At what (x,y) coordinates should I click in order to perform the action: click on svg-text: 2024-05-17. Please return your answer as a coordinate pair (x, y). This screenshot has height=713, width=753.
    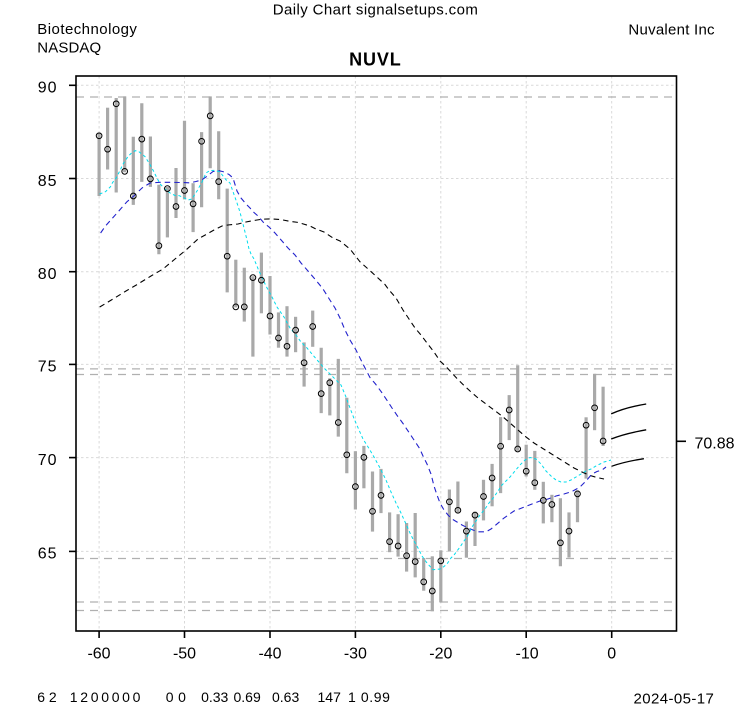
    Looking at the image, I should click on (674, 698).